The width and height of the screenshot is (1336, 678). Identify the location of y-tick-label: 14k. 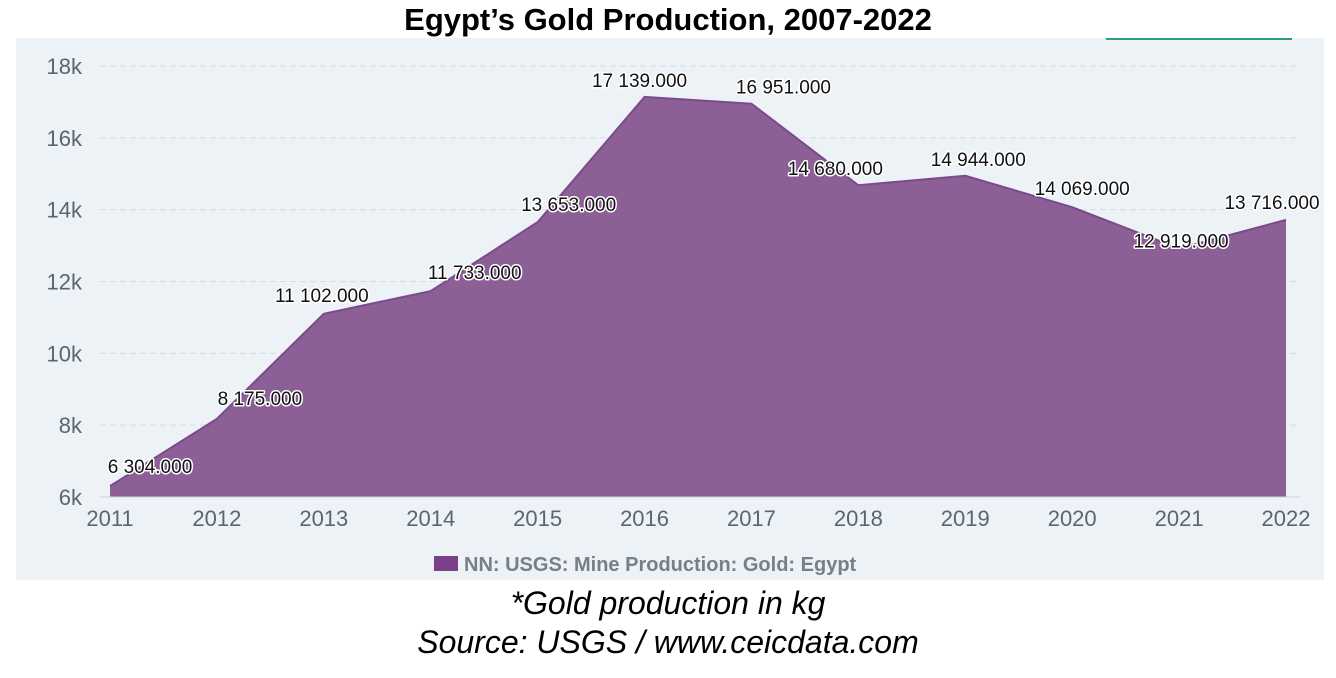
(65, 210).